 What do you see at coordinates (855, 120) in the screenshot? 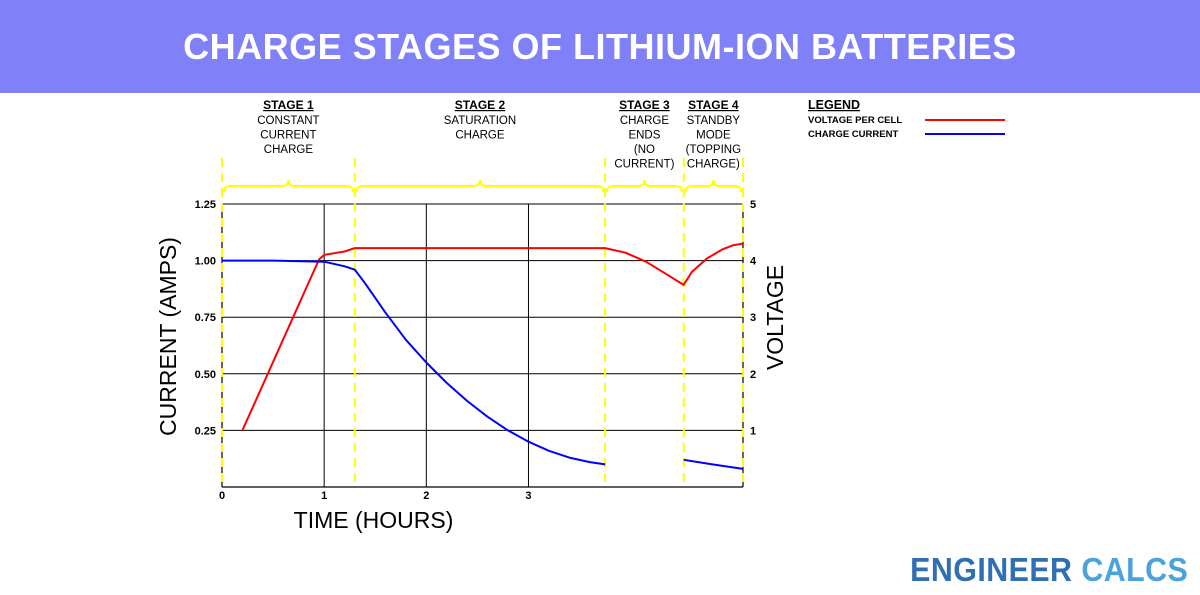
I see `legend-entry-label: VOLTAGE PER CELL` at bounding box center [855, 120].